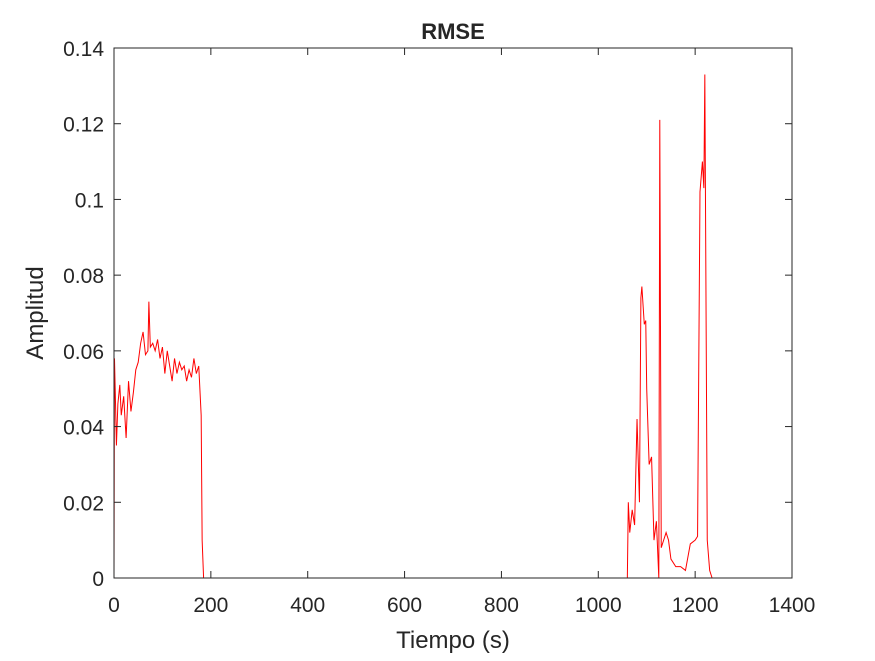 The height and width of the screenshot is (661, 875). Describe the element at coordinates (83, 503) in the screenshot. I see `y-tick-label: 0.02` at that location.